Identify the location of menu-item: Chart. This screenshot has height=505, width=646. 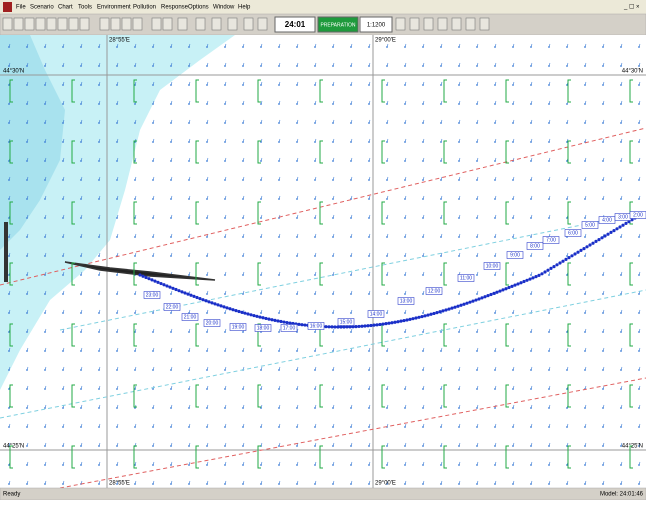
(65, 8).